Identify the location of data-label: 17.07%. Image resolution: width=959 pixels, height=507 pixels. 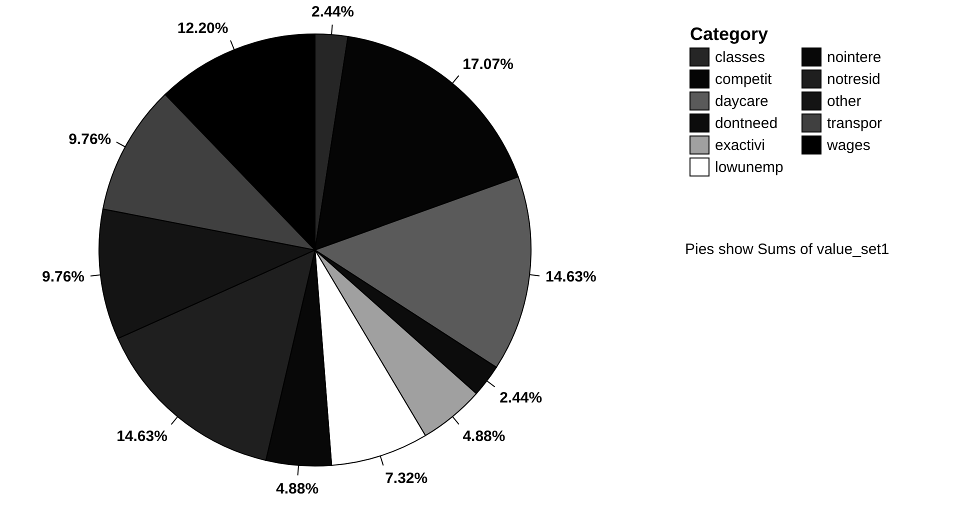
(488, 64).